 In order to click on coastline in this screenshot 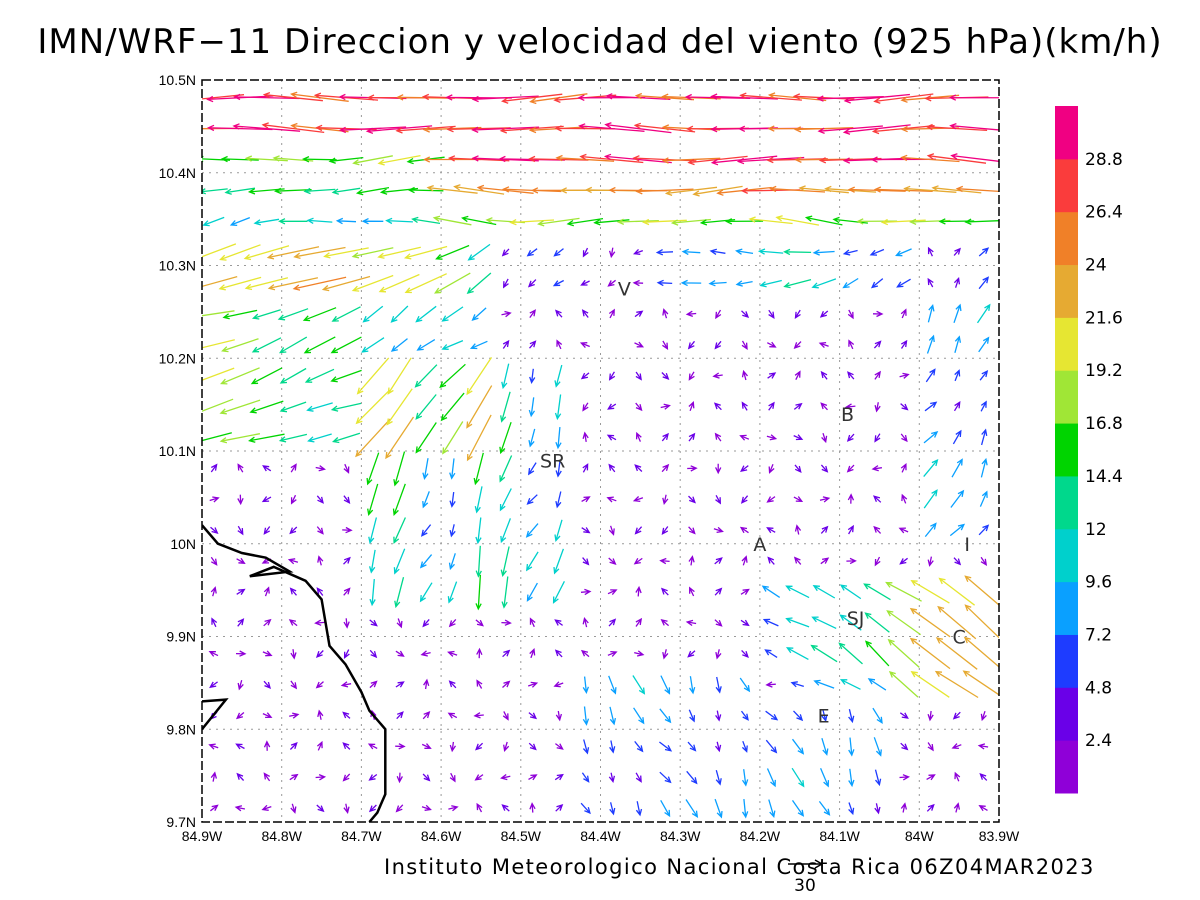, I will do `click(294, 673)`.